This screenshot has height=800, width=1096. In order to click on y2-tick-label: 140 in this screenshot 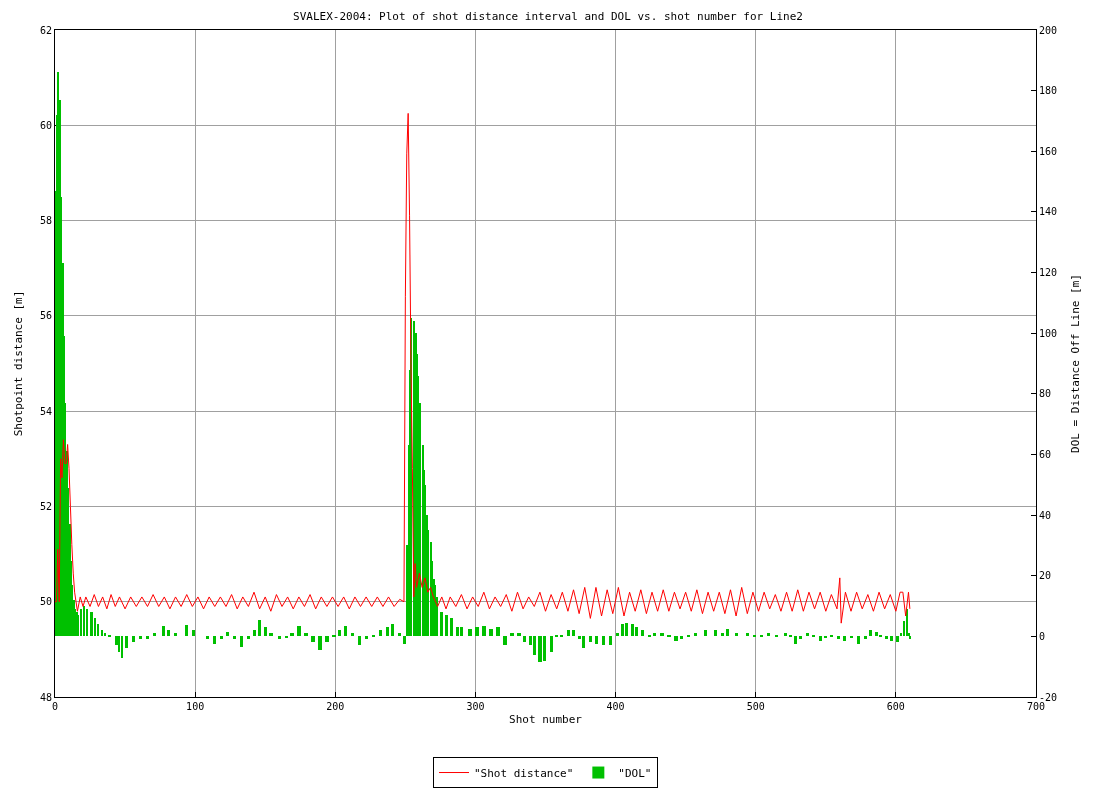, I will do `click(1048, 212)`.